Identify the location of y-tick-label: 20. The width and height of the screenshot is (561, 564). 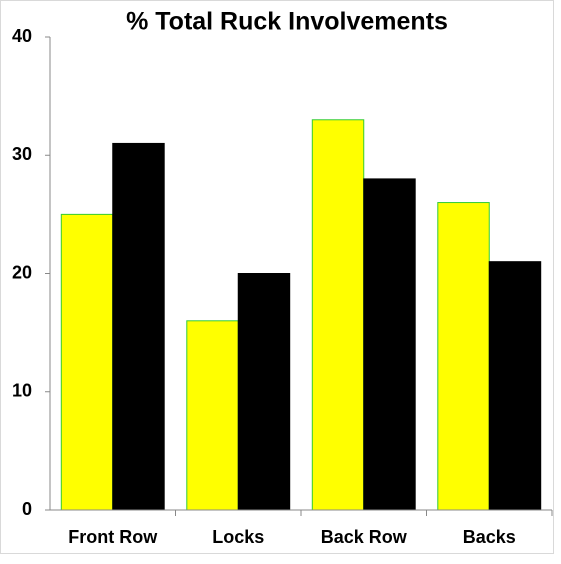
(22, 272).